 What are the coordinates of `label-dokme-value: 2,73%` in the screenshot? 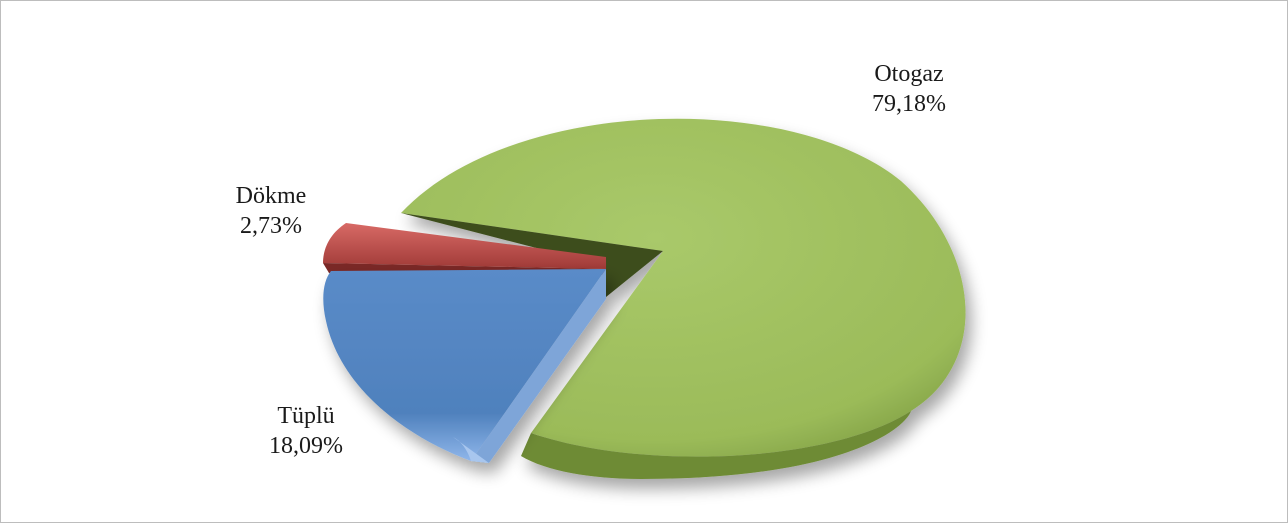 It's located at (271, 226).